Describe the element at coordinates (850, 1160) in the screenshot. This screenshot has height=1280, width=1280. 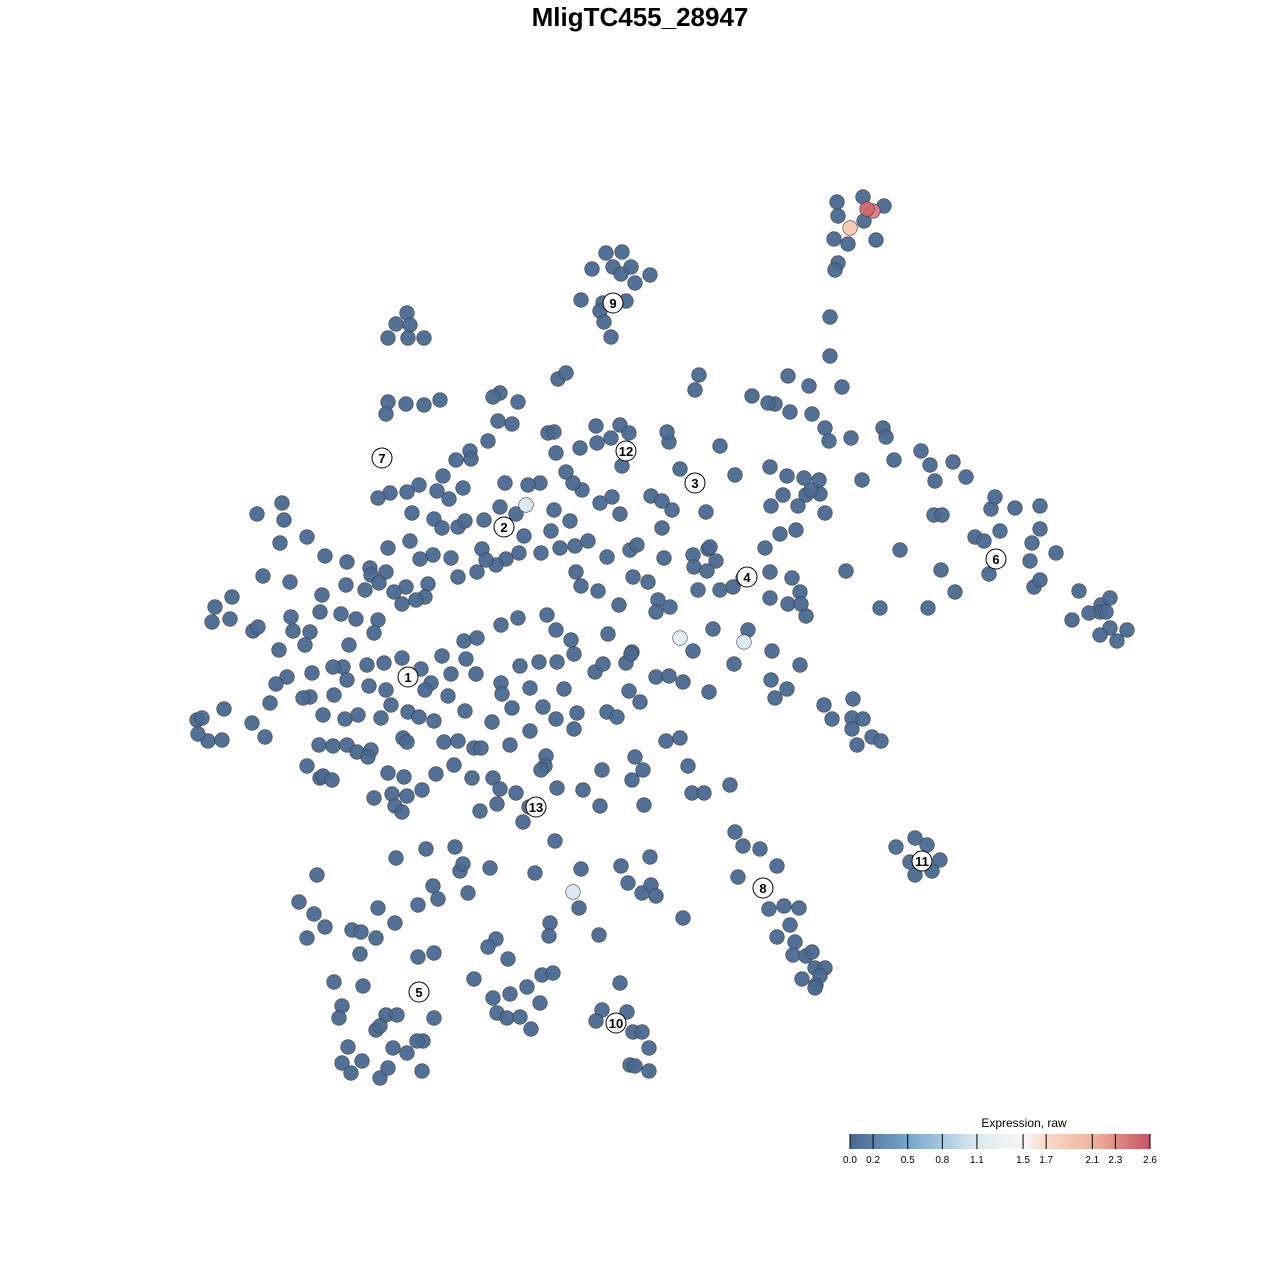
I see `colorbar-tick-label: 0.0` at that location.